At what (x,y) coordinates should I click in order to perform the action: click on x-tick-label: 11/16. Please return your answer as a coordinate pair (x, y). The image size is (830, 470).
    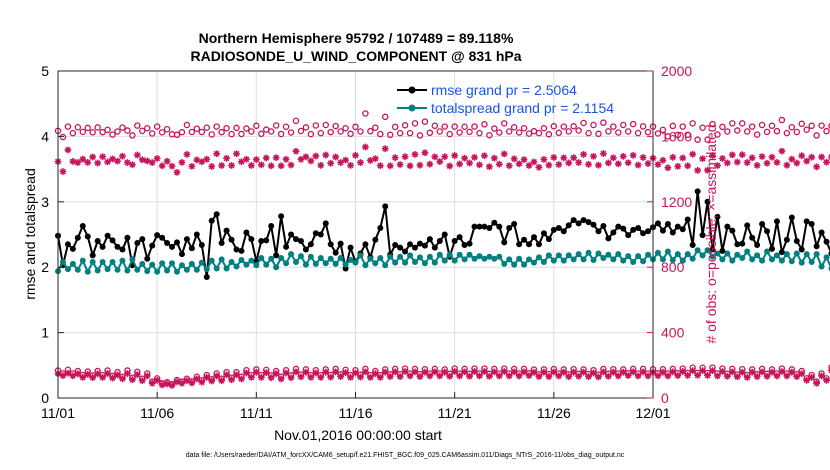
    Looking at the image, I should click on (356, 413).